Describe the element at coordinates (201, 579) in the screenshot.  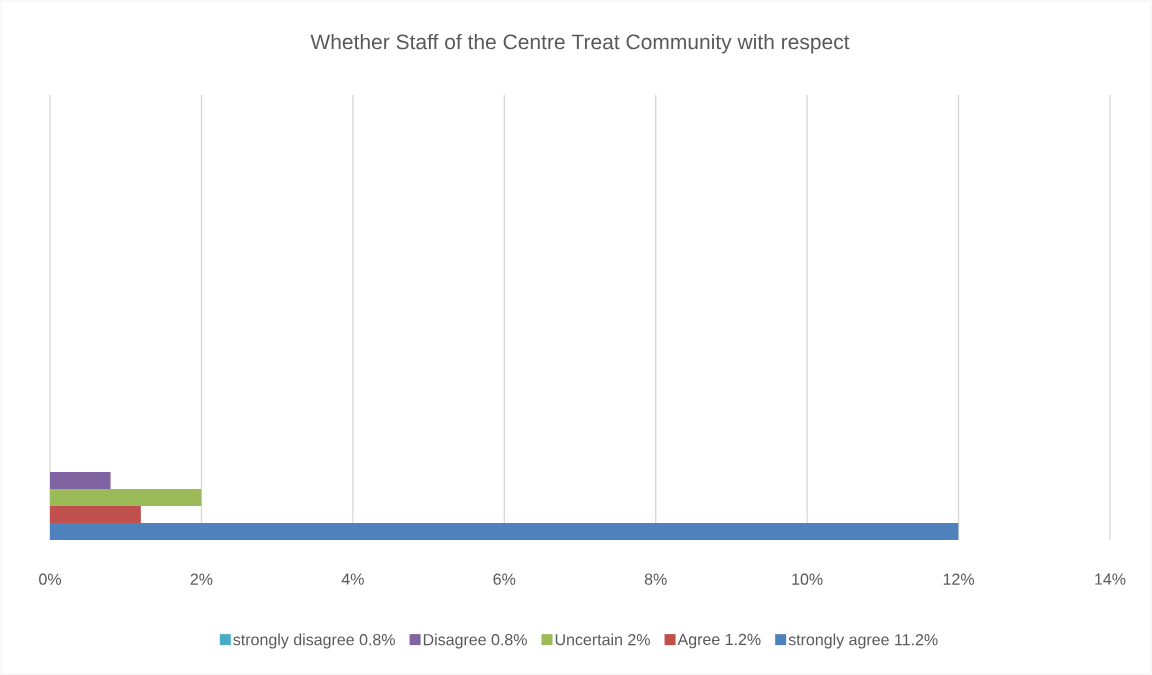
I see `x-tick-label: 2%` at that location.